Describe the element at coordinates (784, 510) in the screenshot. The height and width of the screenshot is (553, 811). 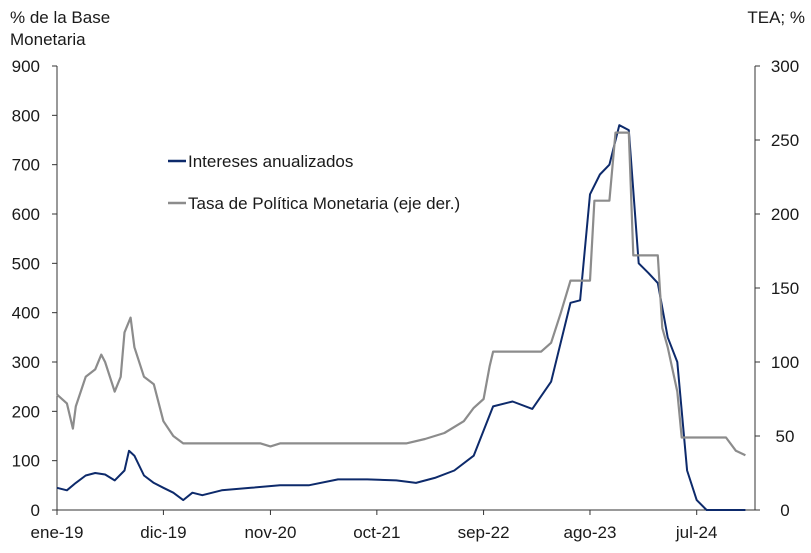
I see `y-right-tick-label: 0` at that location.